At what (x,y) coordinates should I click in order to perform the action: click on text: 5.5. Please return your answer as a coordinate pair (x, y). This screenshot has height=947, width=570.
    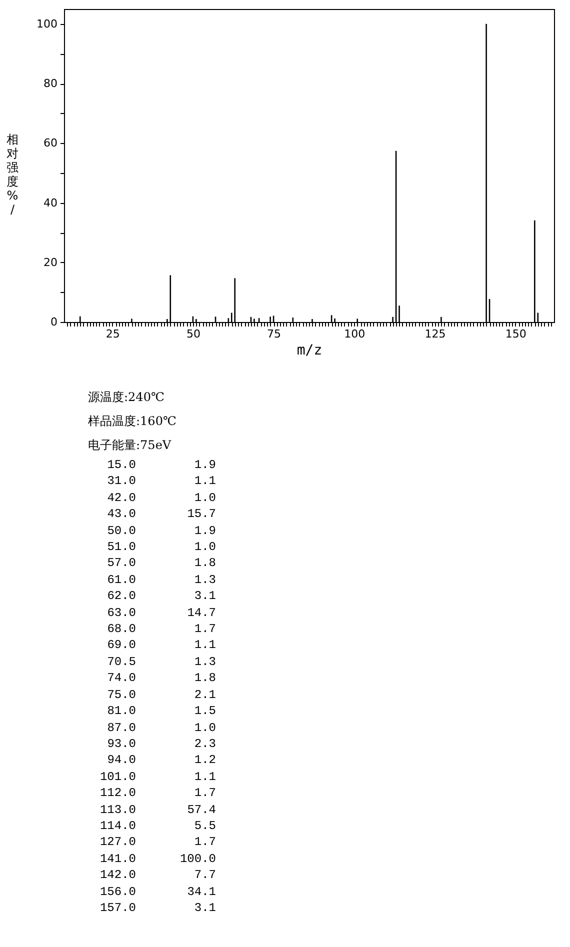
    Looking at the image, I should click on (205, 825).